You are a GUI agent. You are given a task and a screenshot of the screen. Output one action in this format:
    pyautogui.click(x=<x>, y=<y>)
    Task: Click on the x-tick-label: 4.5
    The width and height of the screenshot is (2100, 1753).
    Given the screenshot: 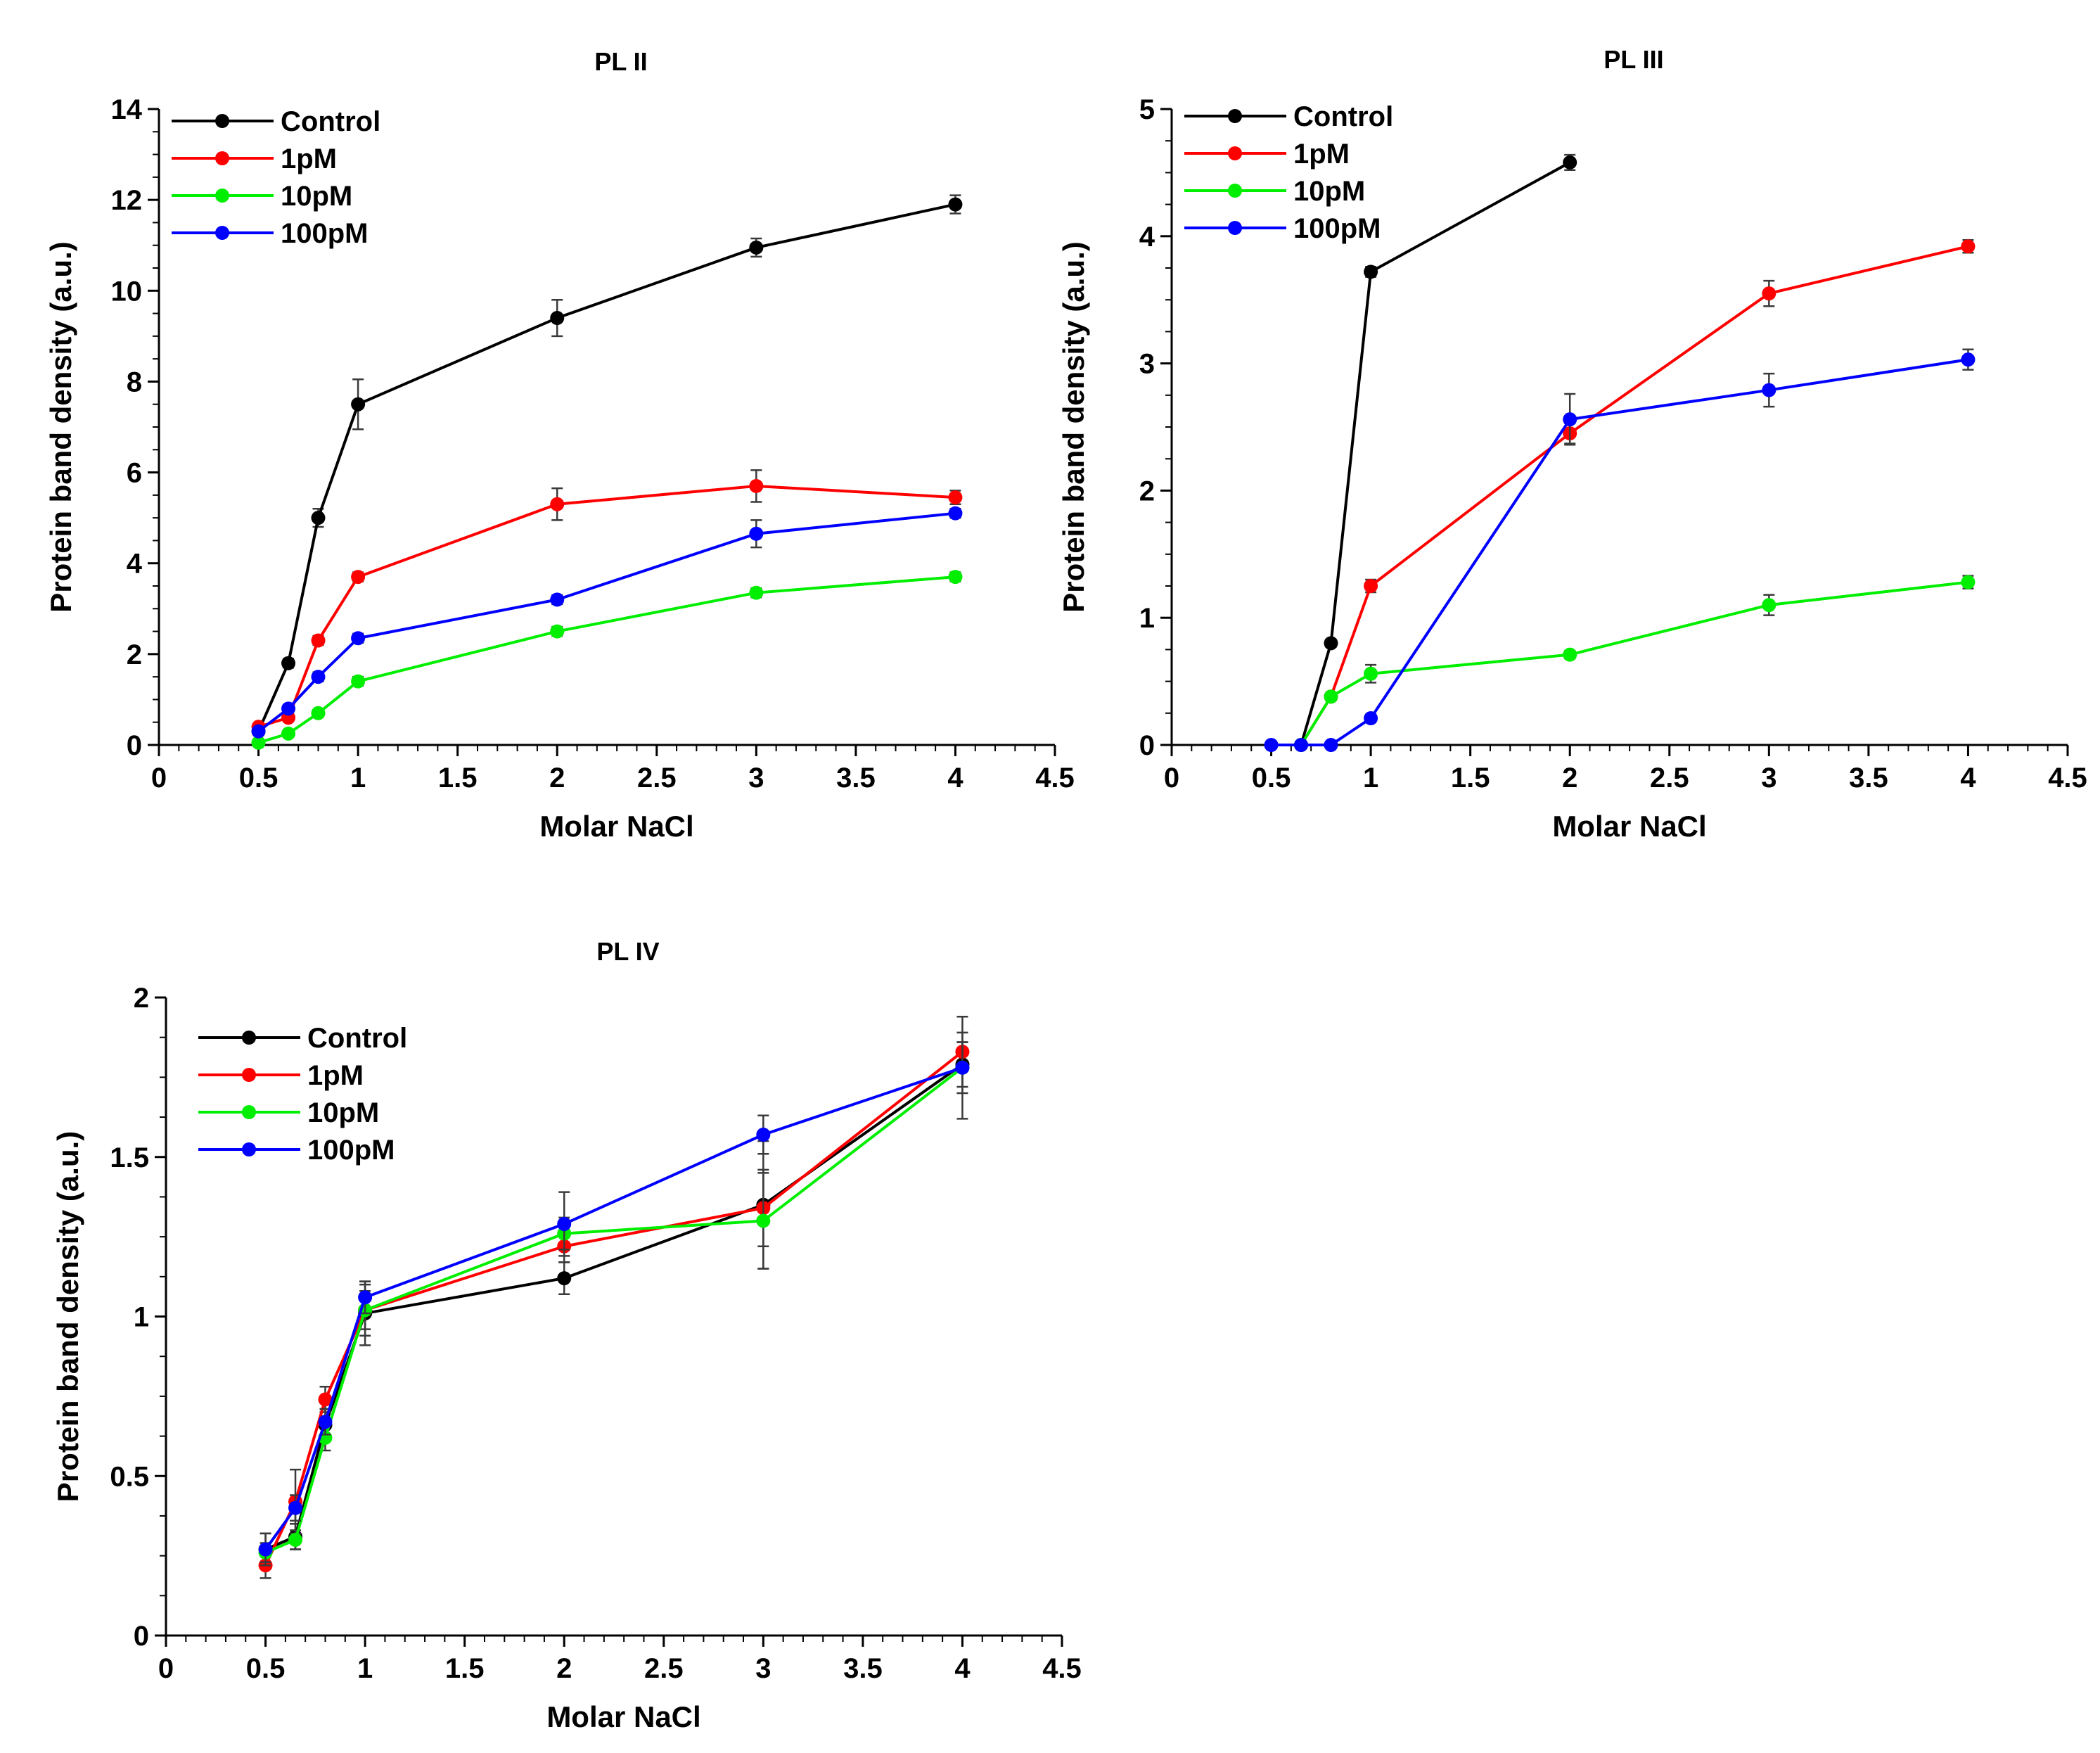 What is the action you would take?
    pyautogui.click(x=1055, y=778)
    